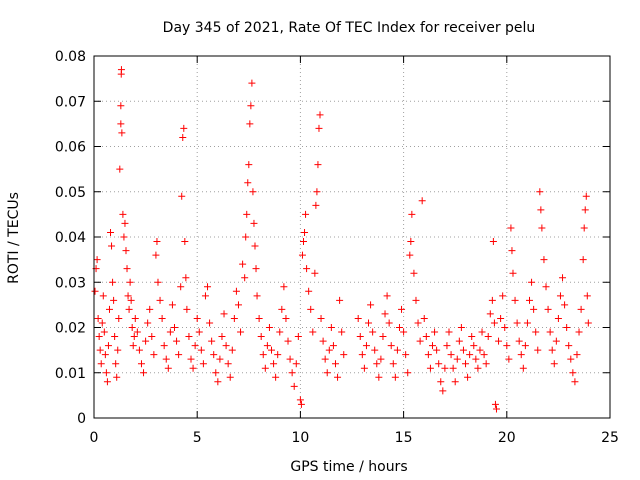 This screenshot has height=480, width=640. Describe the element at coordinates (70, 193) in the screenshot. I see `y-tick-label: 0.05` at that location.